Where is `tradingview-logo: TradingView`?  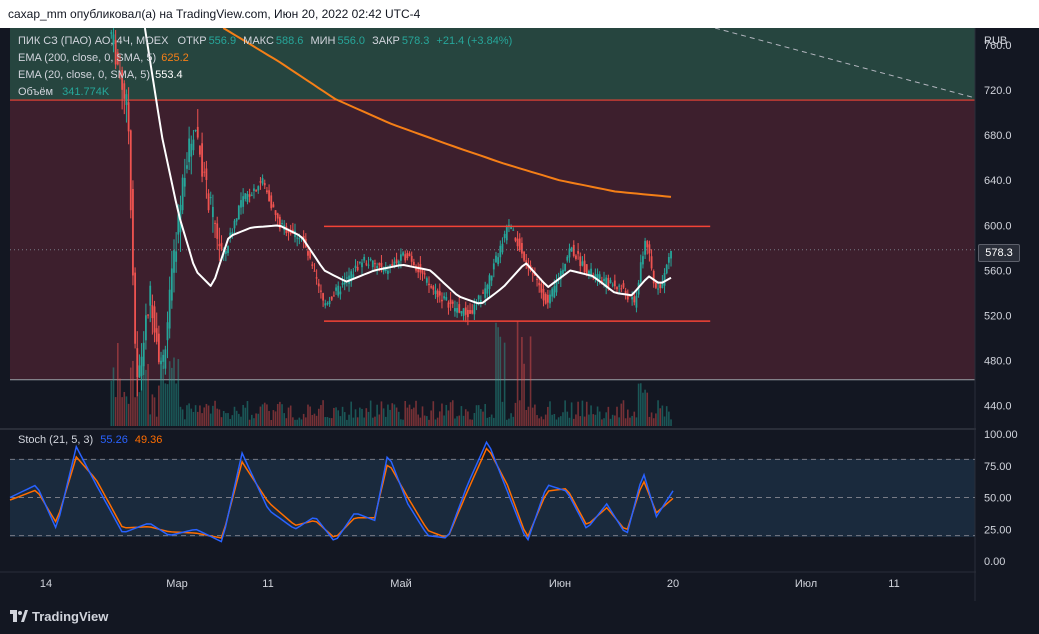
tradingview-logo: TradingView is located at coordinates (59, 616).